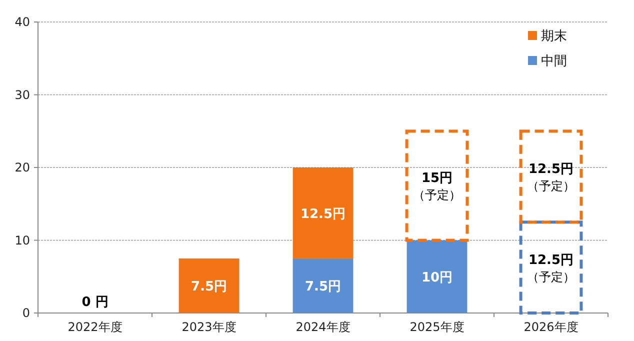 This screenshot has height=341, width=634. What do you see at coordinates (22, 22) in the screenshot?
I see `y-tick-label: 40` at bounding box center [22, 22].